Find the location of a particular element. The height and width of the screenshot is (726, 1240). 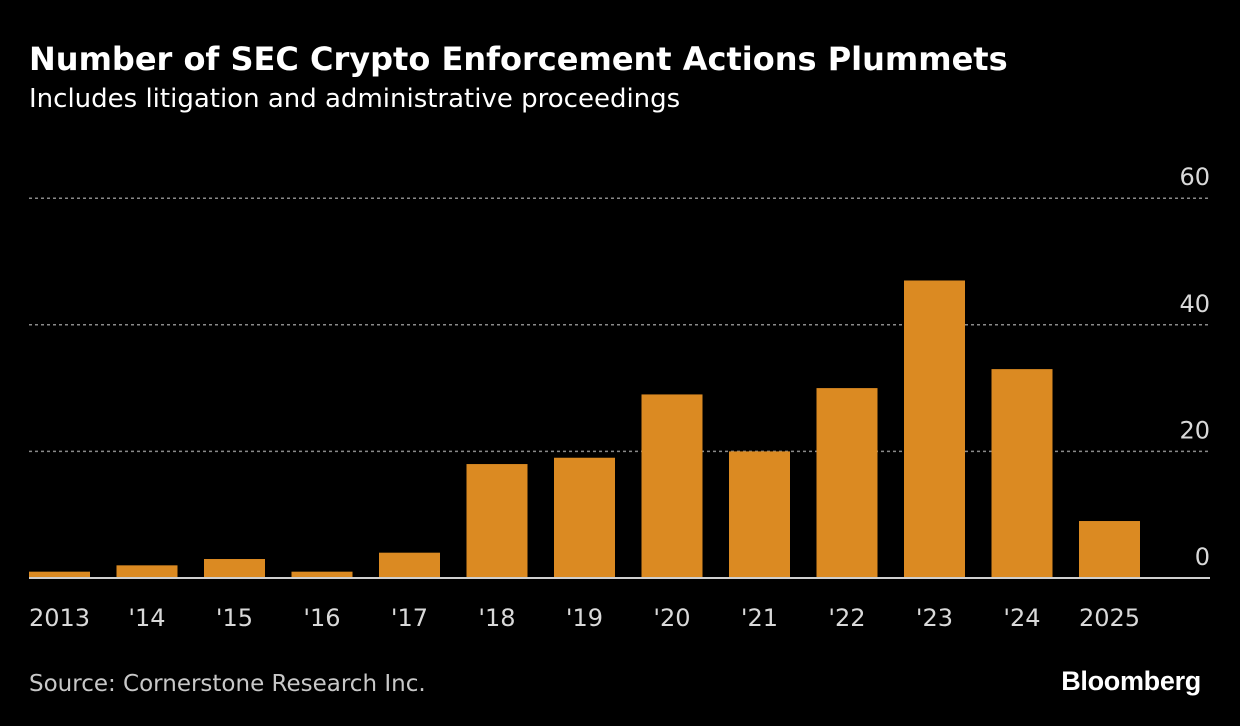

x-tick-label: '22 is located at coordinates (846, 618).